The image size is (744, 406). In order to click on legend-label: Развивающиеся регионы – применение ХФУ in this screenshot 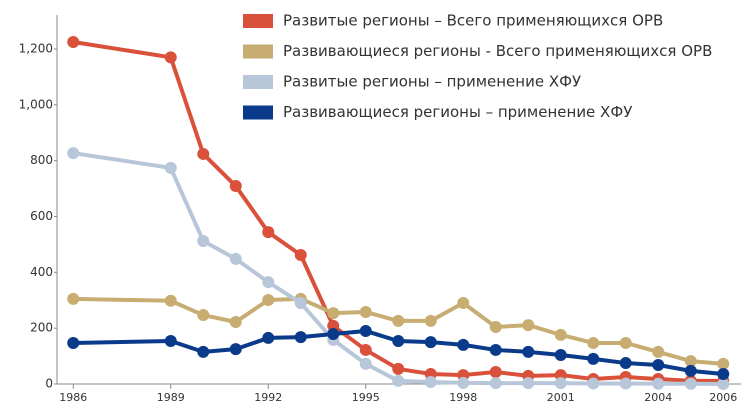, I will do `click(457, 112)`.